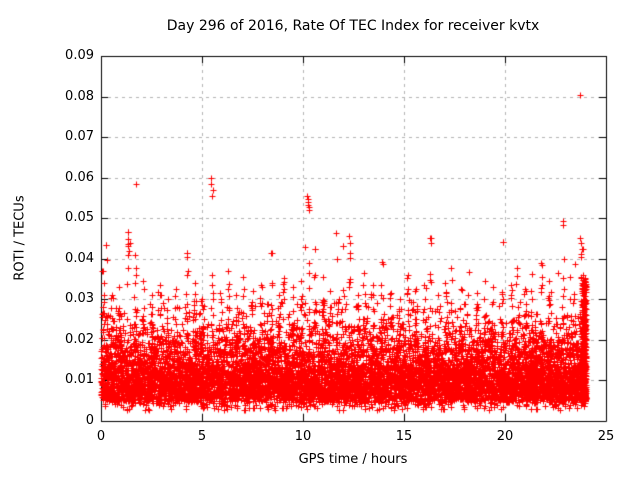 The height and width of the screenshot is (480, 640). I want to click on y-axis-label: ROTI / TECUs, so click(20, 238).